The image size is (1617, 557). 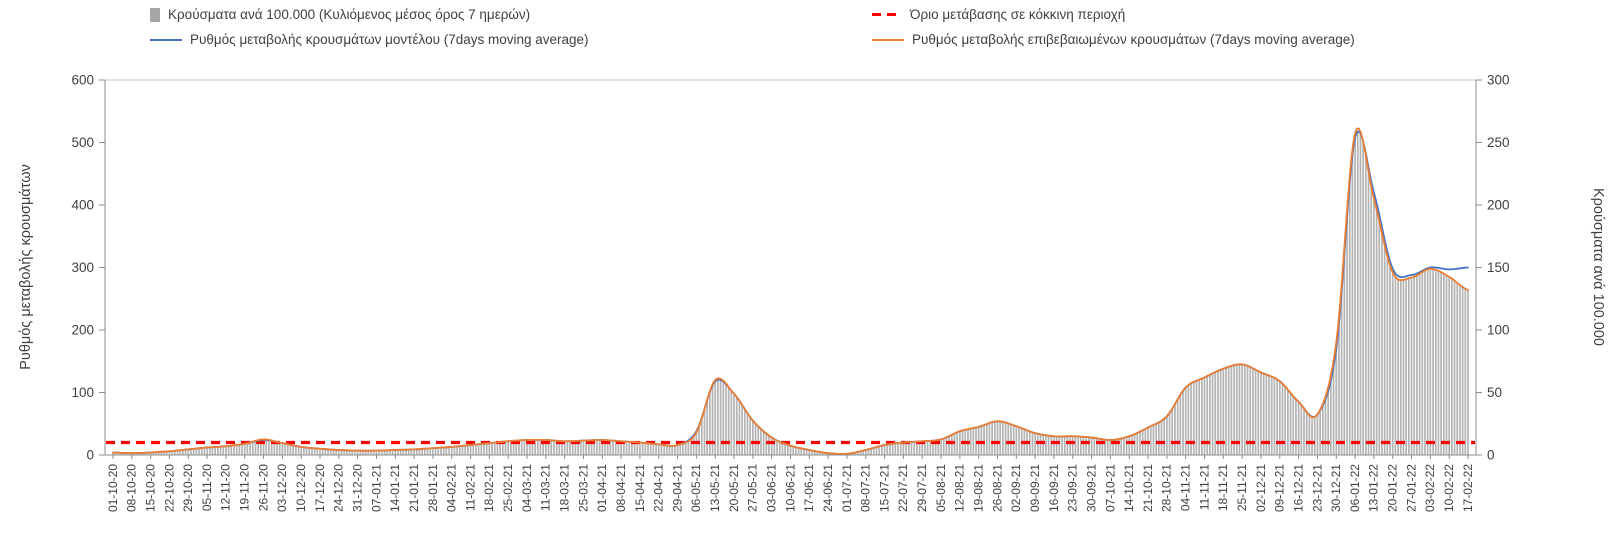 What do you see at coordinates (1449, 488) in the screenshot?
I see `svg-text: 10-02-22` at bounding box center [1449, 488].